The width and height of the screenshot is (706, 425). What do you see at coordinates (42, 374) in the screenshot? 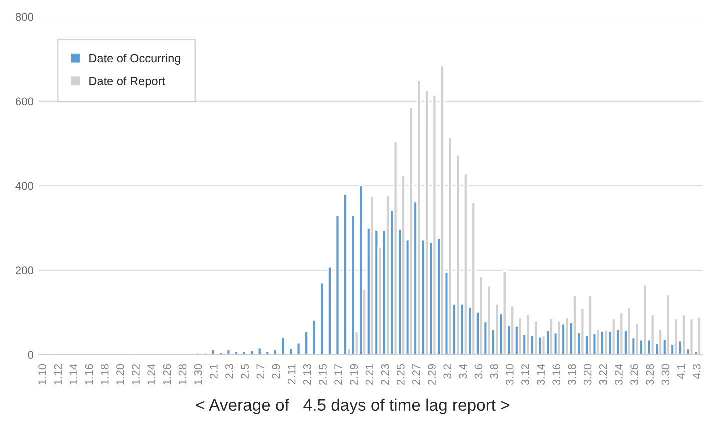
I see `x-tick-label: 1.10` at bounding box center [42, 374].